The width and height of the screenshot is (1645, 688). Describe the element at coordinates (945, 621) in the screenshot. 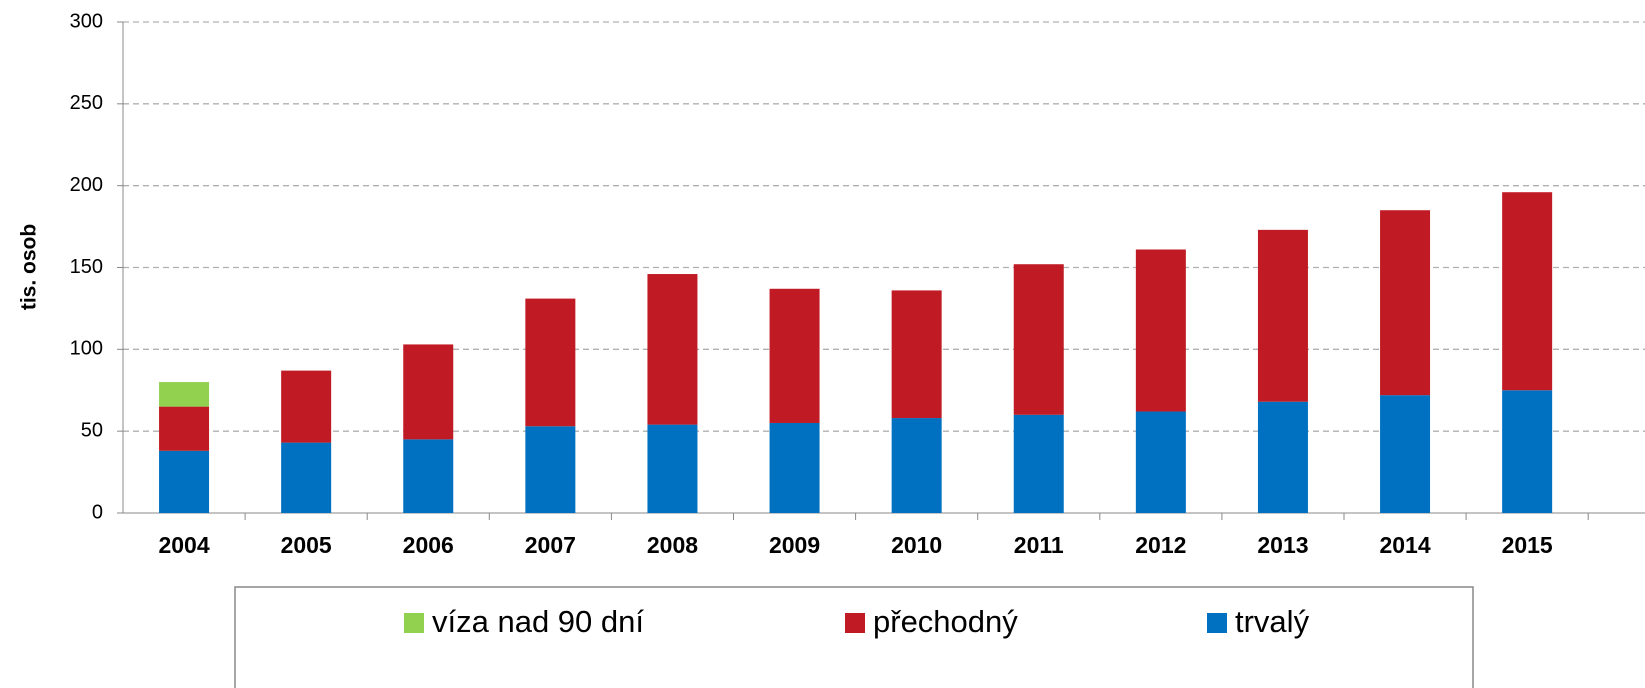

I see `legend-label: přechodný` at that location.